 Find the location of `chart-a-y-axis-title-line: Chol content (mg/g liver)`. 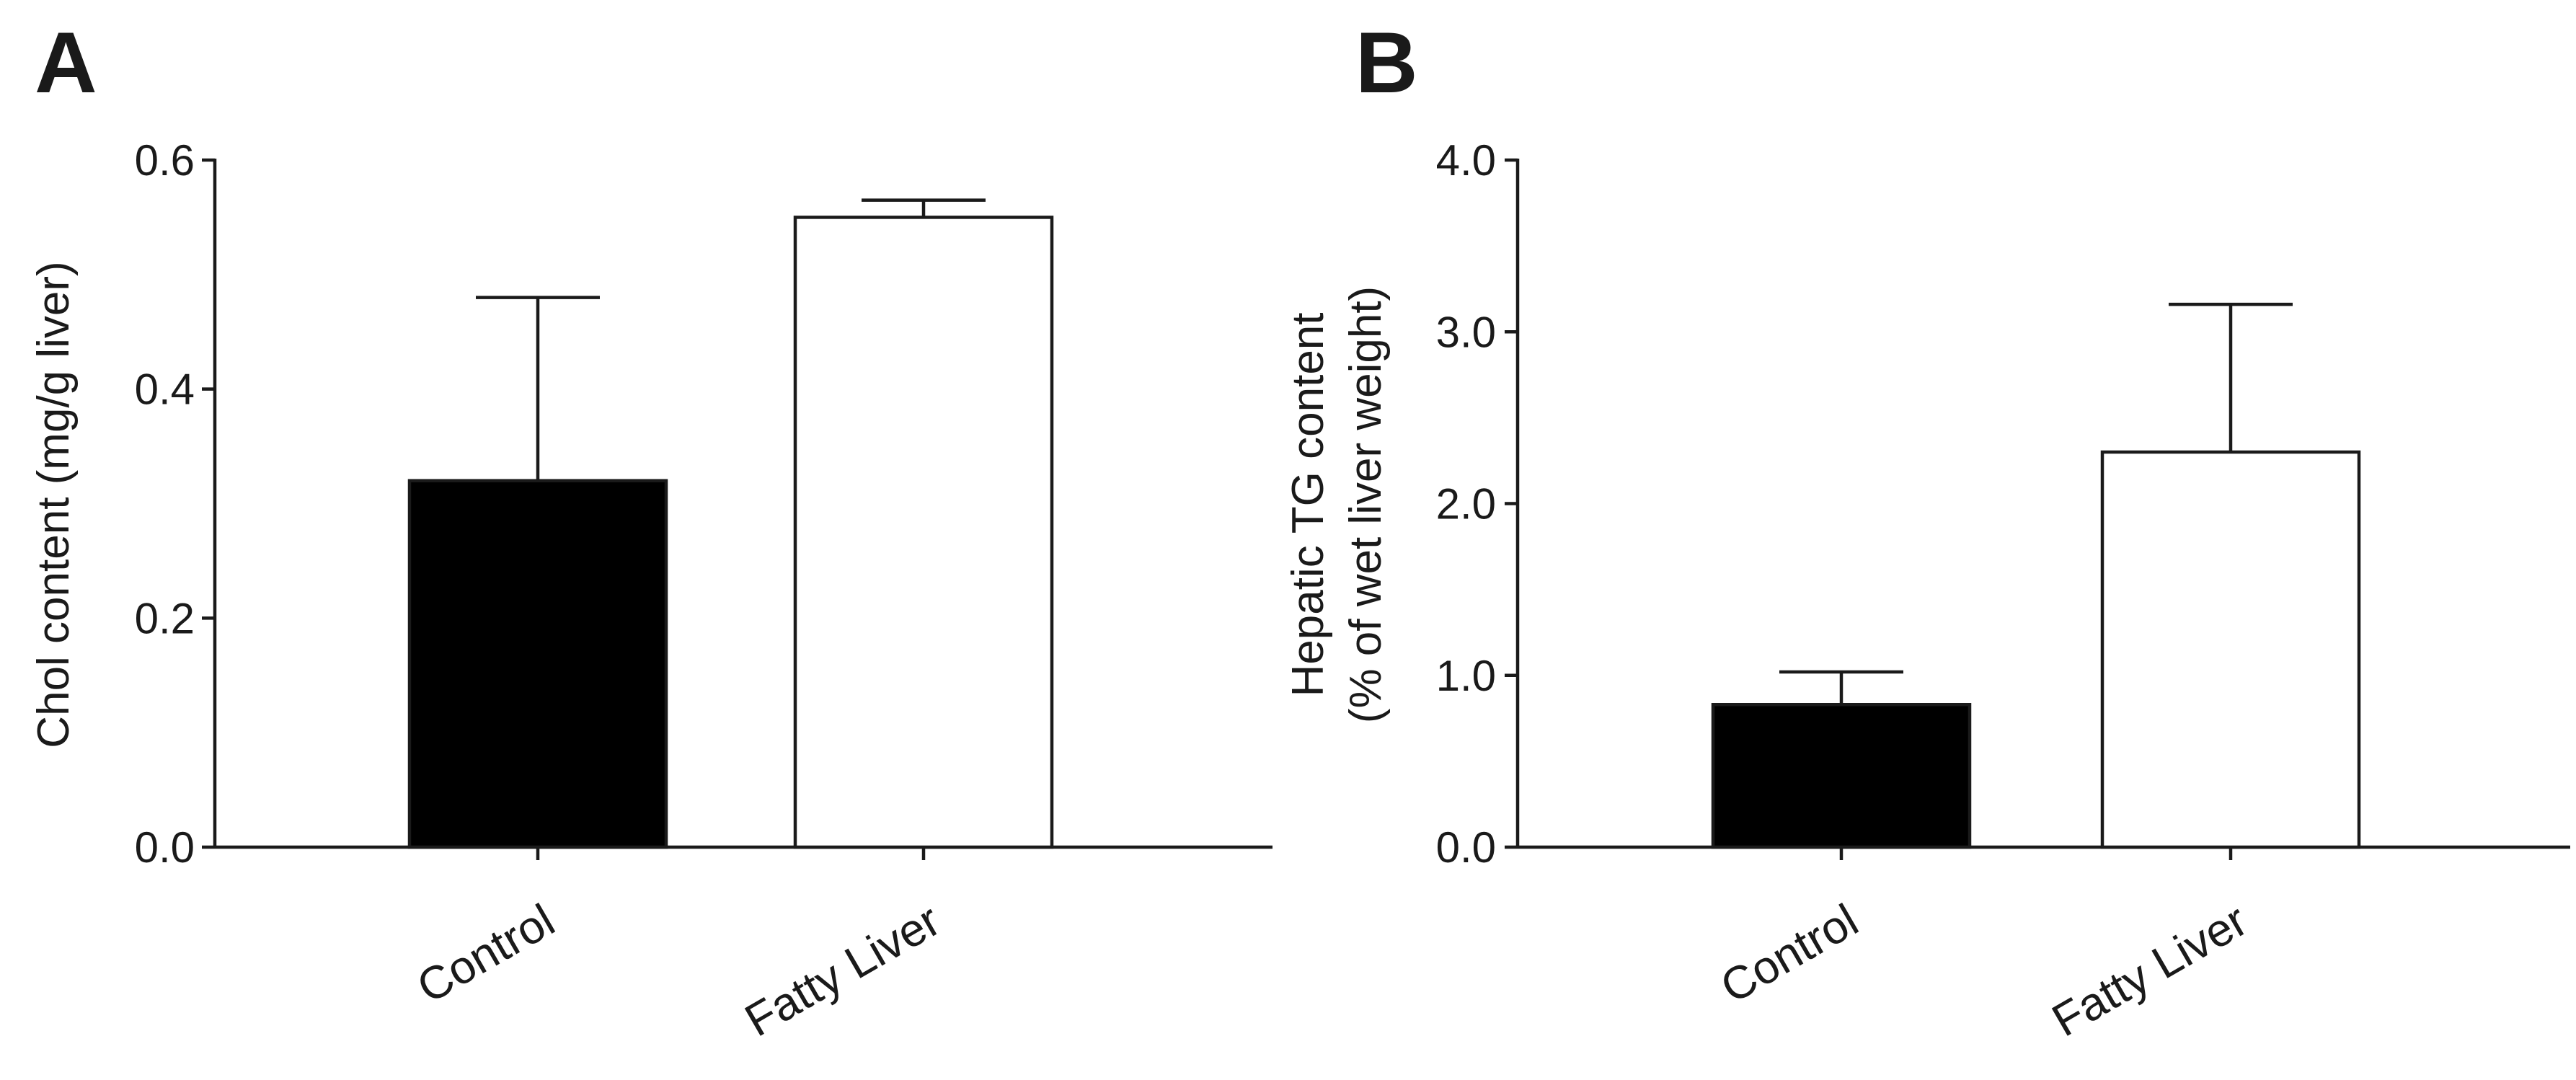

chart-a-y-axis-title-line: Chol content (mg/g liver) is located at coordinates (54, 504).